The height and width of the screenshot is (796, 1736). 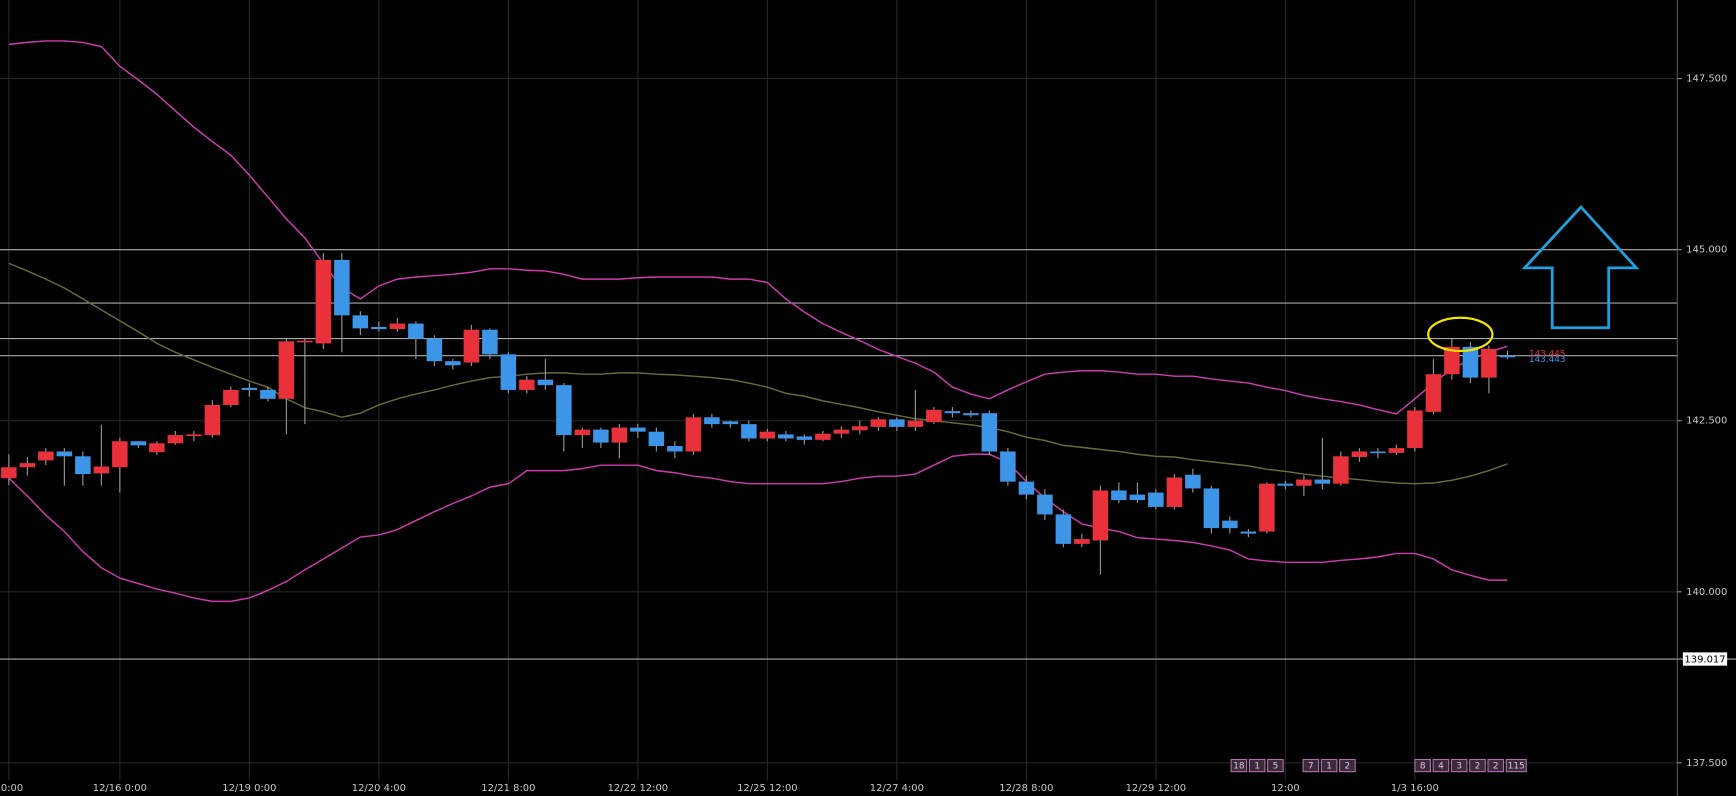 I want to click on event-marker-label: 18, so click(x=1239, y=767).